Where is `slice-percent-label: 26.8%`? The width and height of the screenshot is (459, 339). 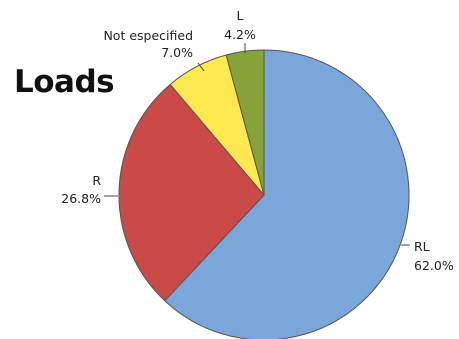 slice-percent-label: 26.8% is located at coordinates (81, 198).